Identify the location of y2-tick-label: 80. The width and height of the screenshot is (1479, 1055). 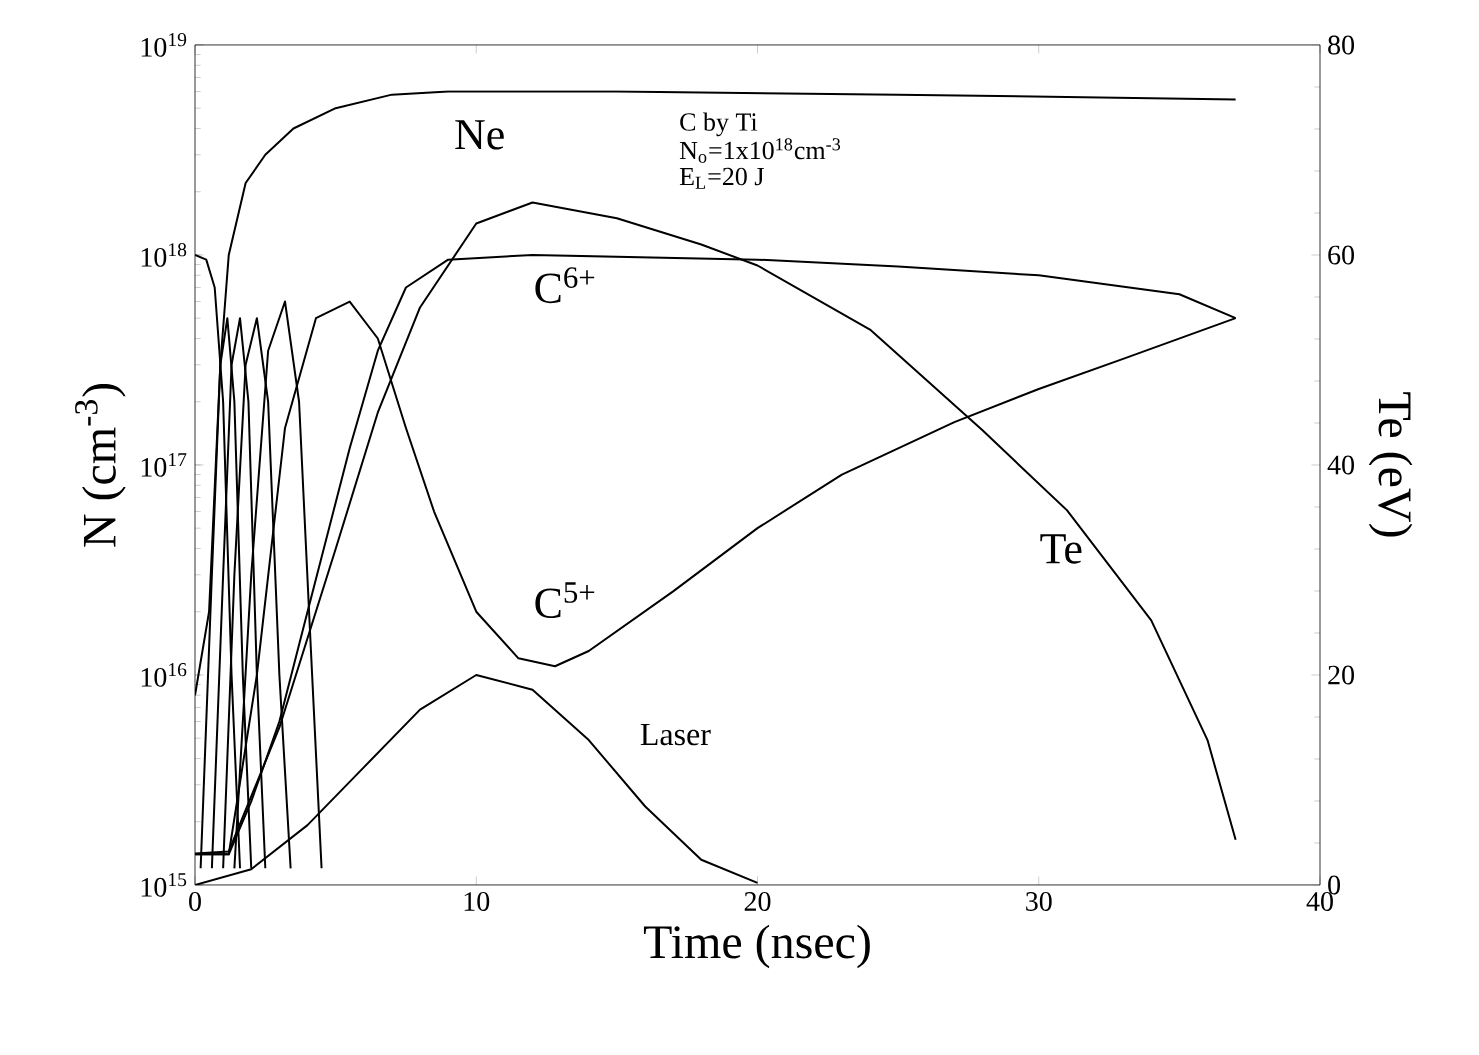
(1341, 45).